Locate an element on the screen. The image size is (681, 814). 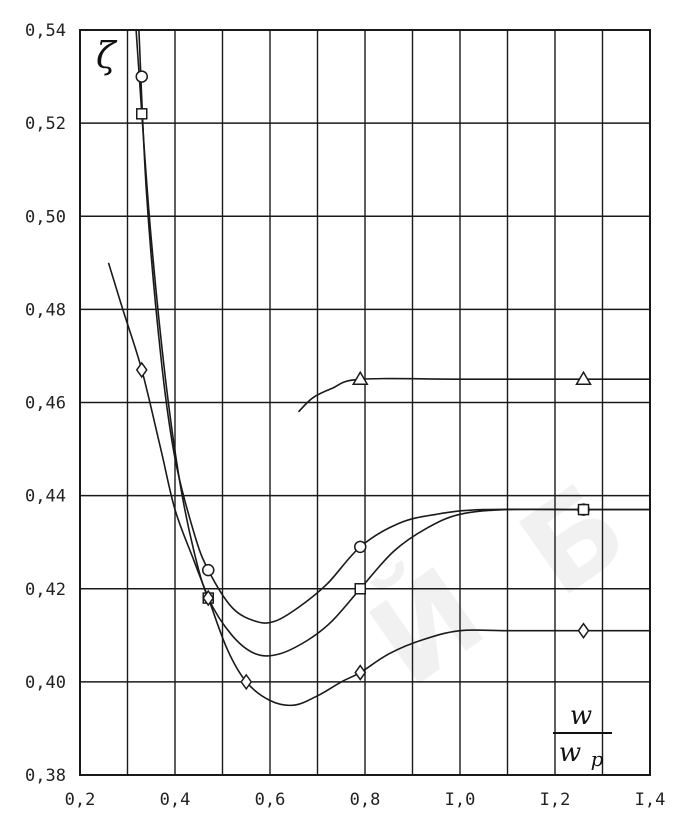
x-tick-label: 0,2 is located at coordinates (80, 800).